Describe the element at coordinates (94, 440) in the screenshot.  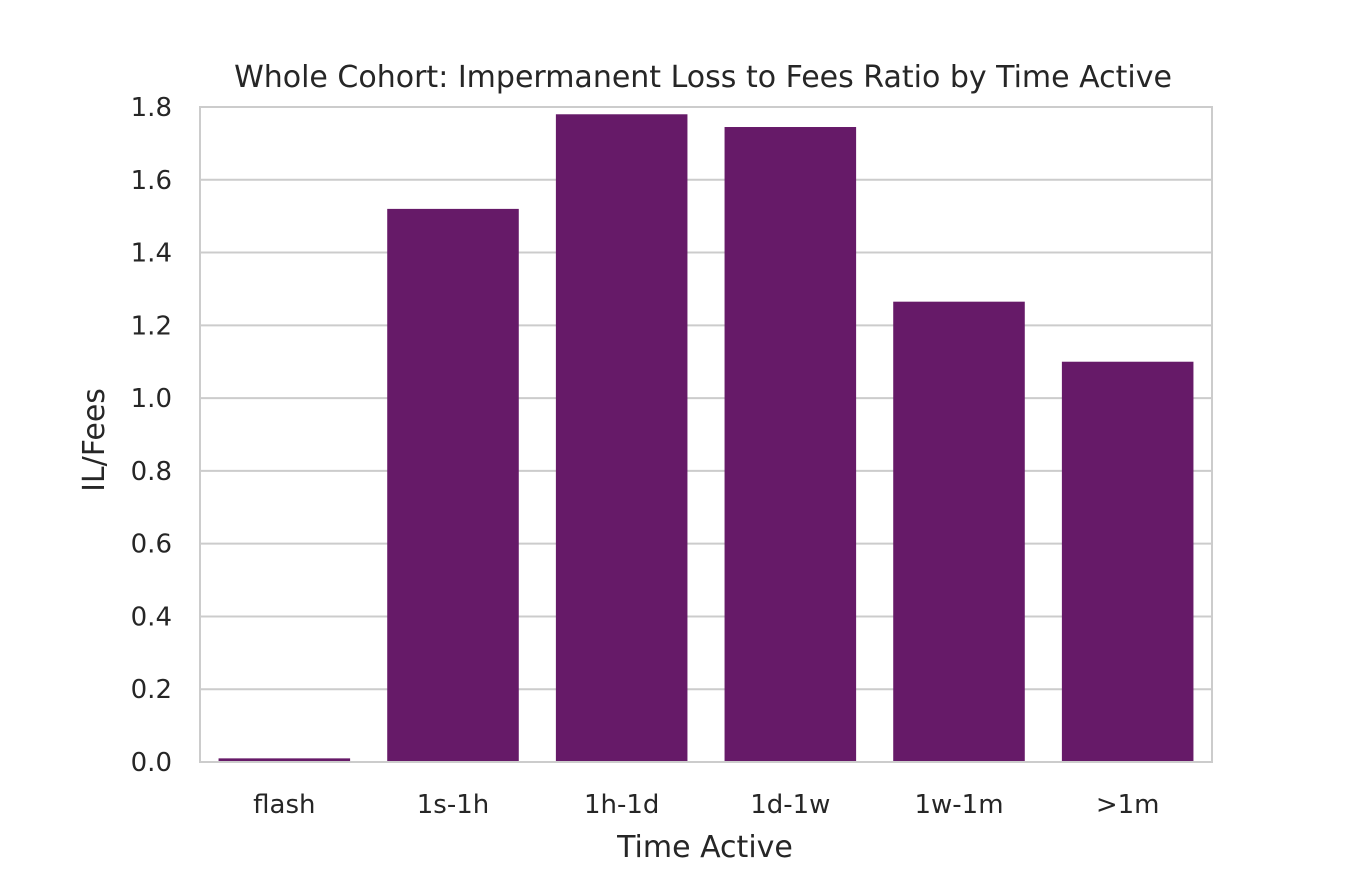
I see `y-axis-label: IL/Fees` at that location.